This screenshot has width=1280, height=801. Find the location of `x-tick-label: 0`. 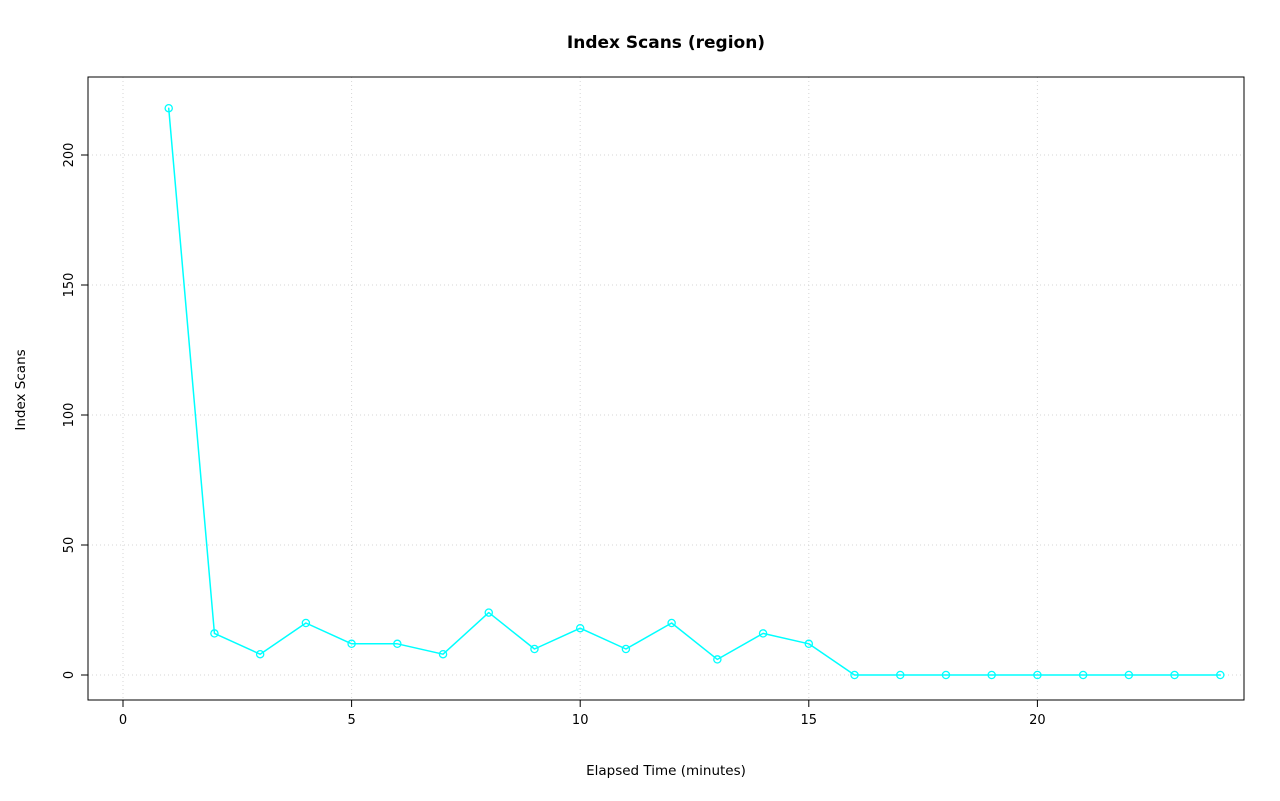

x-tick-label: 0 is located at coordinates (123, 720).